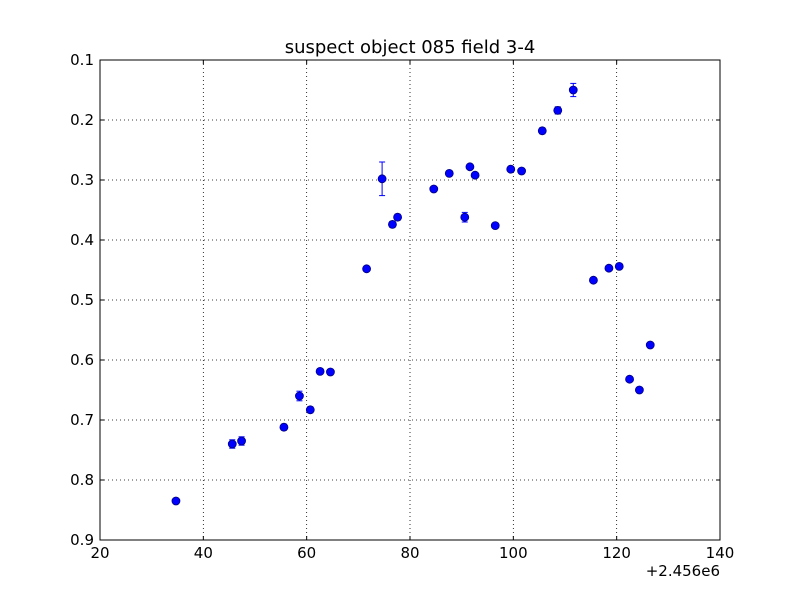  I want to click on y-tick-label: 0.1, so click(82, 60).